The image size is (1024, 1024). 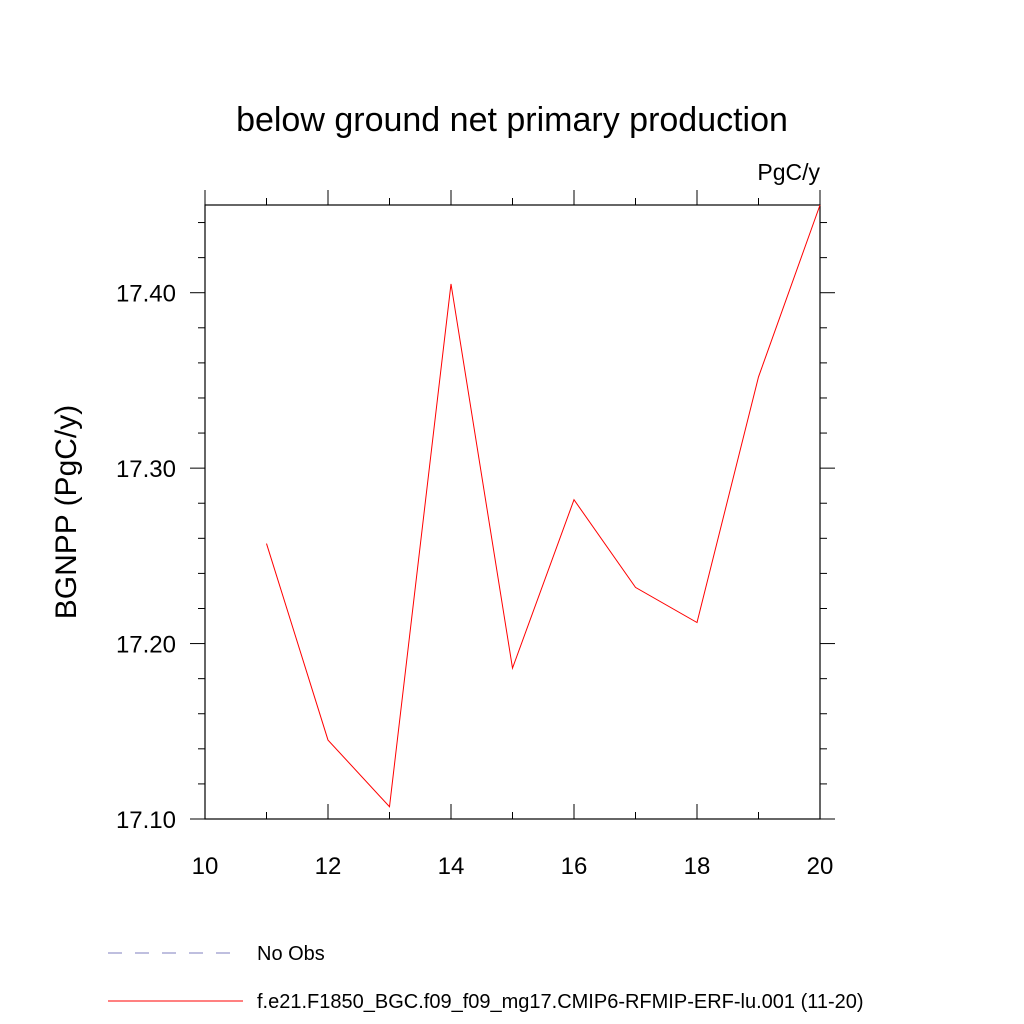 What do you see at coordinates (146, 820) in the screenshot?
I see `y-tick-label: 17.10` at bounding box center [146, 820].